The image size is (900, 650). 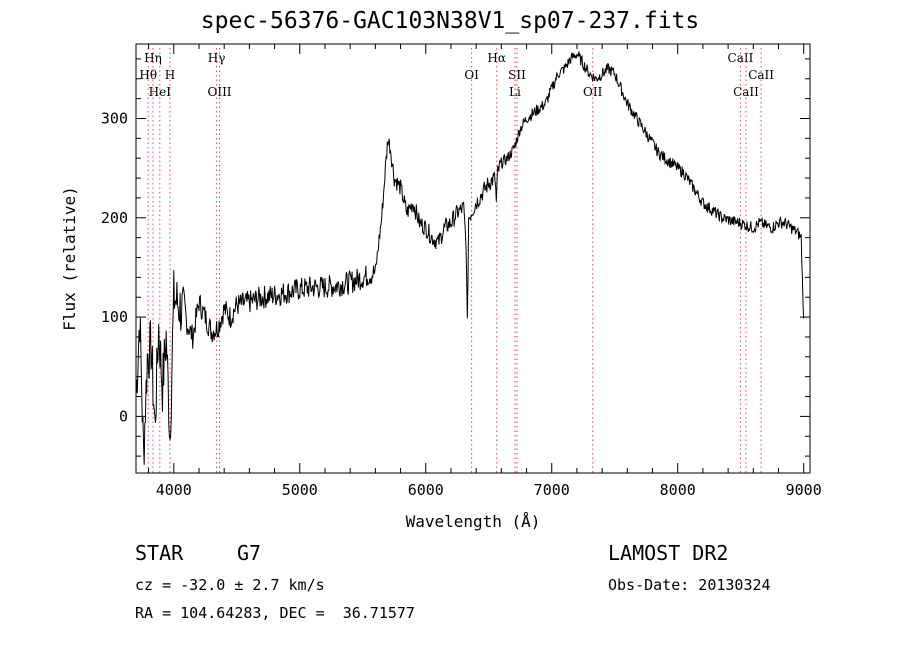 What do you see at coordinates (593, 92) in the screenshot?
I see `spectral-line-label: OII` at bounding box center [593, 92].